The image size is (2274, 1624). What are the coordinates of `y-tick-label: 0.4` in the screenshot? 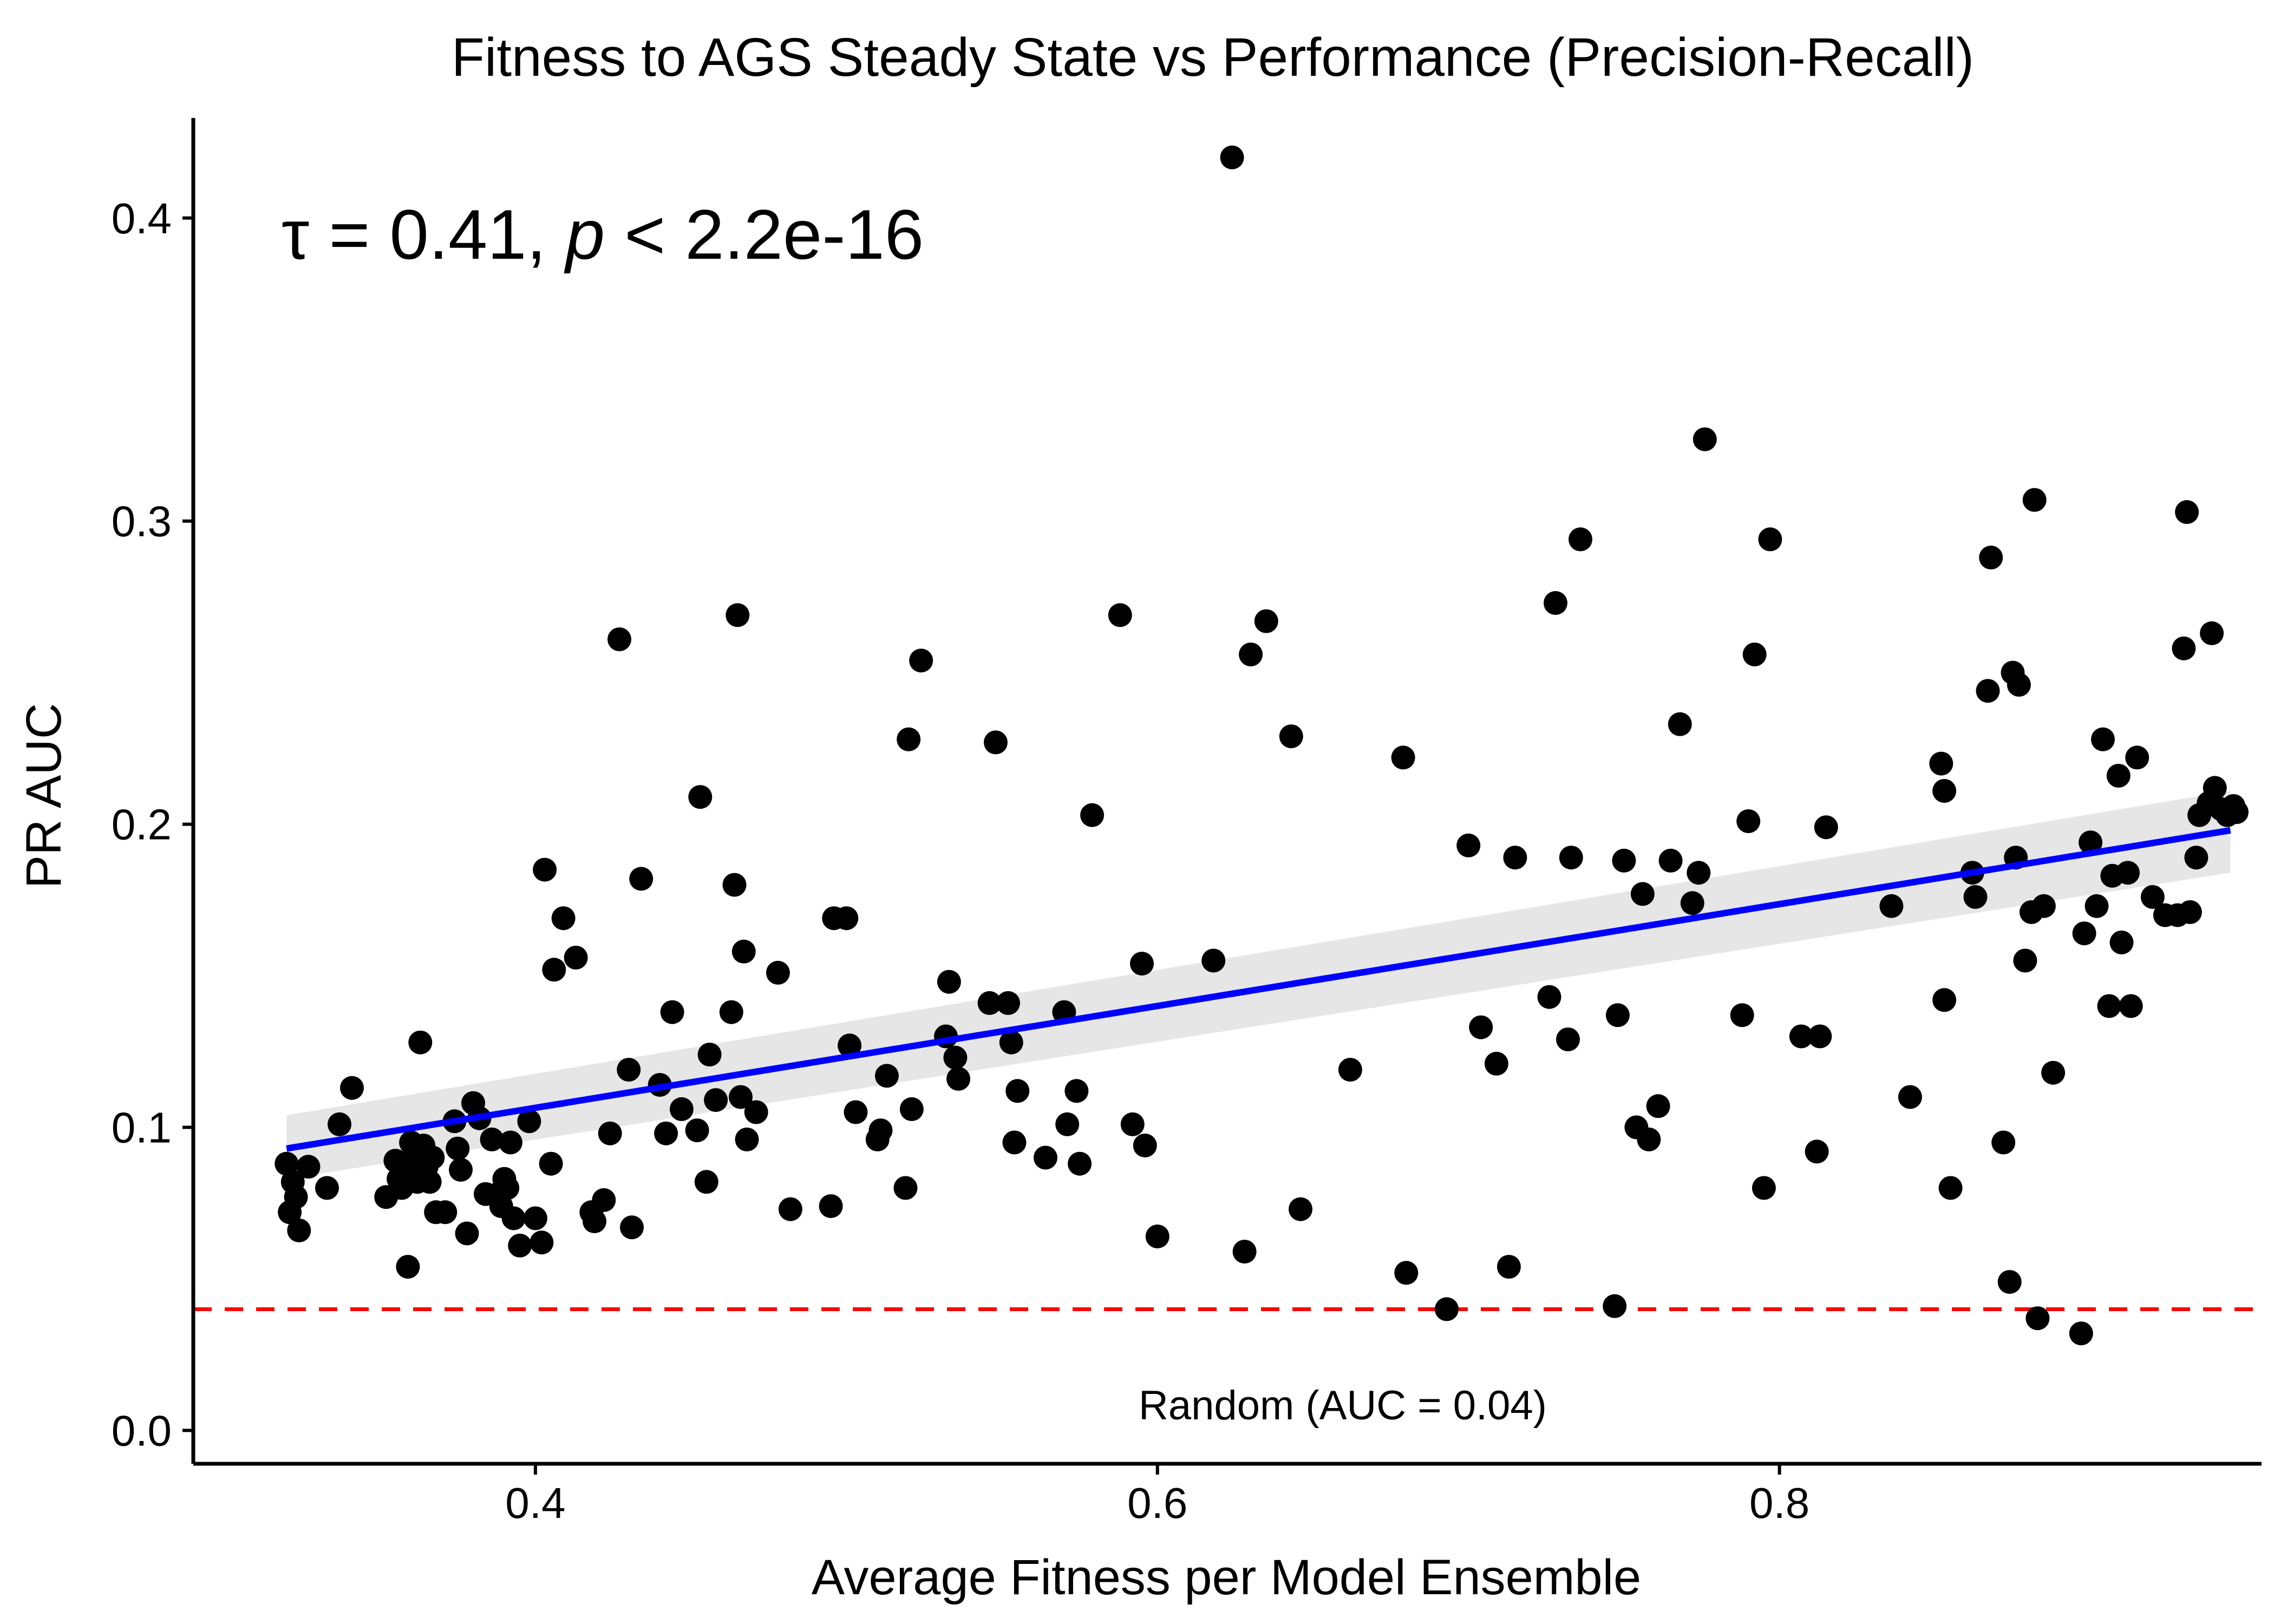 It's located at (142, 219).